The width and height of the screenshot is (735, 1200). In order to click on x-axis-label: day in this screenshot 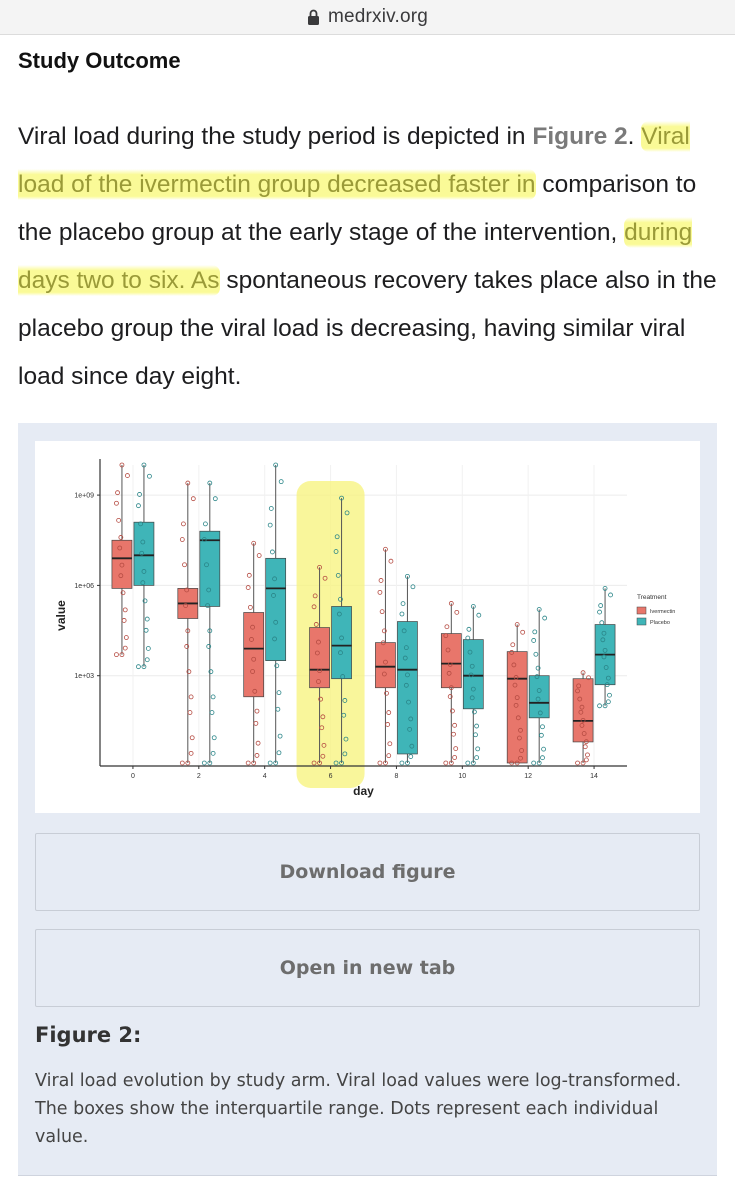, I will do `click(363, 791)`.